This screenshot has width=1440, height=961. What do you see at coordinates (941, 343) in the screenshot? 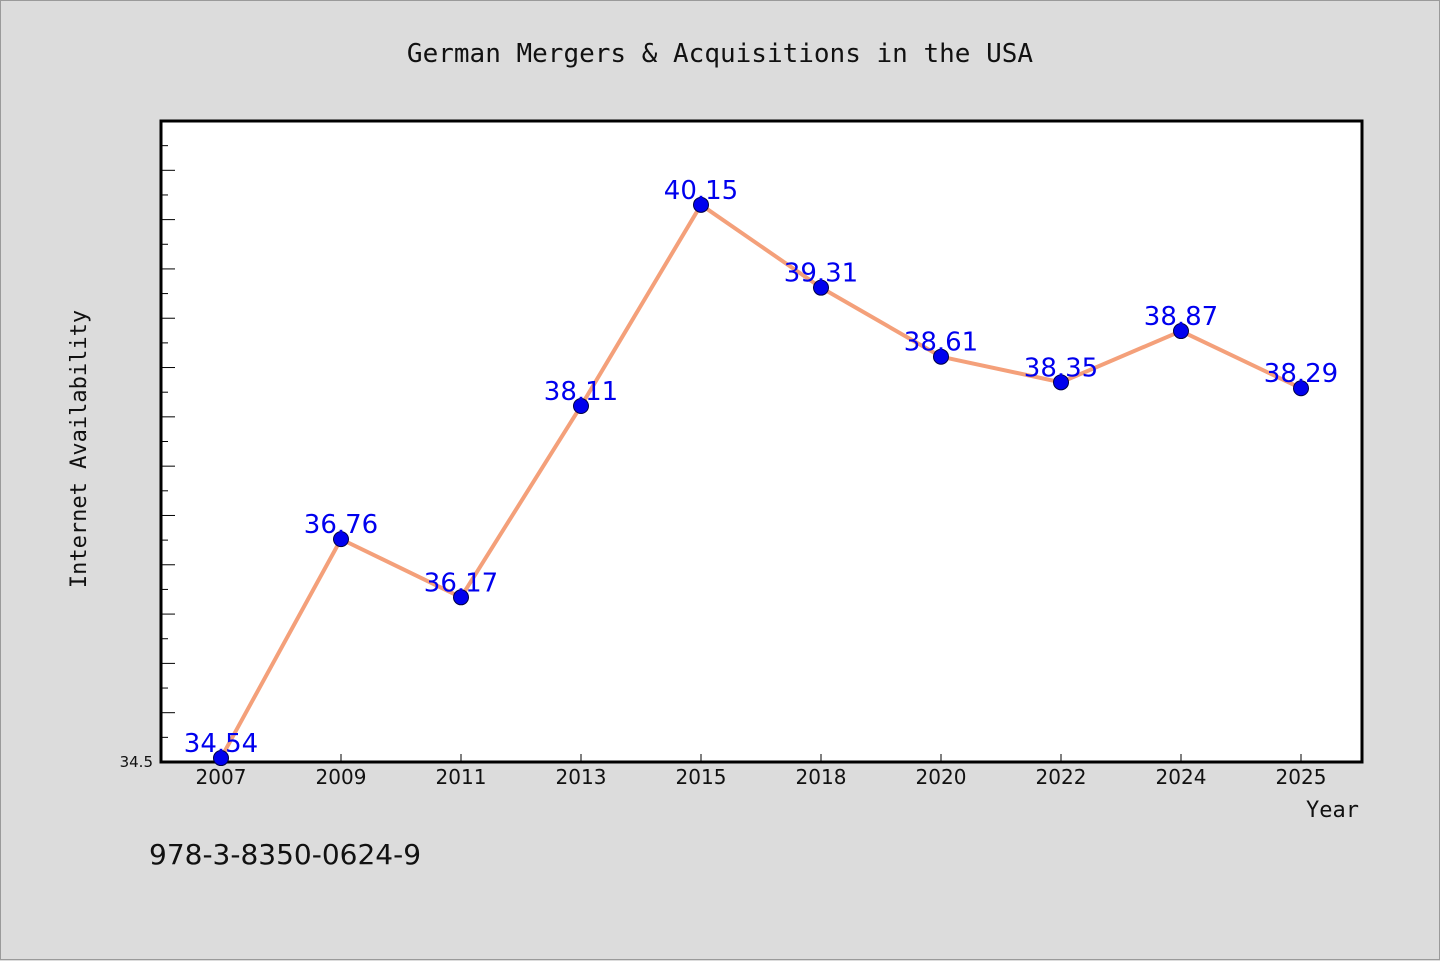
I see `data-label: 38.61` at bounding box center [941, 343].